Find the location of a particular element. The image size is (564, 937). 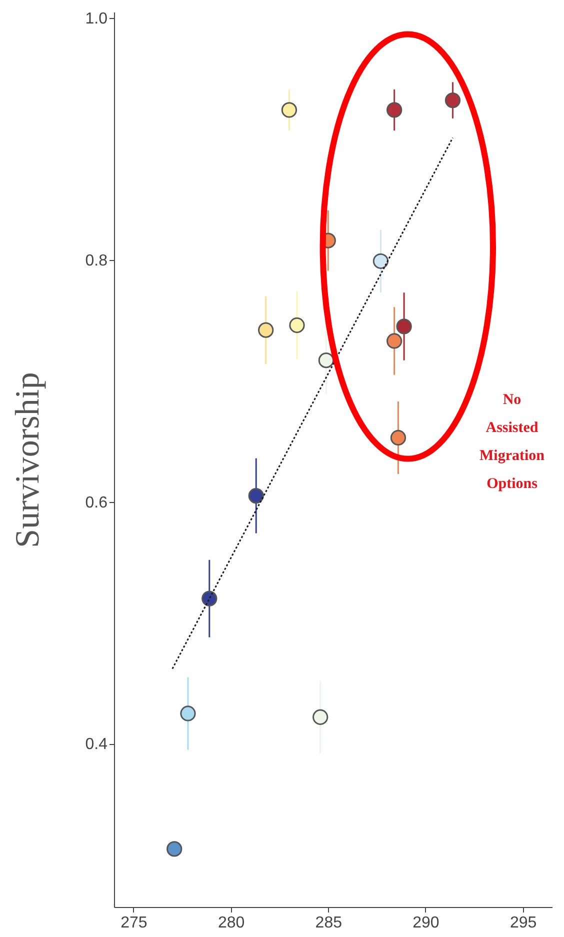

y-axis-title: Survivorship is located at coordinates (27, 460).